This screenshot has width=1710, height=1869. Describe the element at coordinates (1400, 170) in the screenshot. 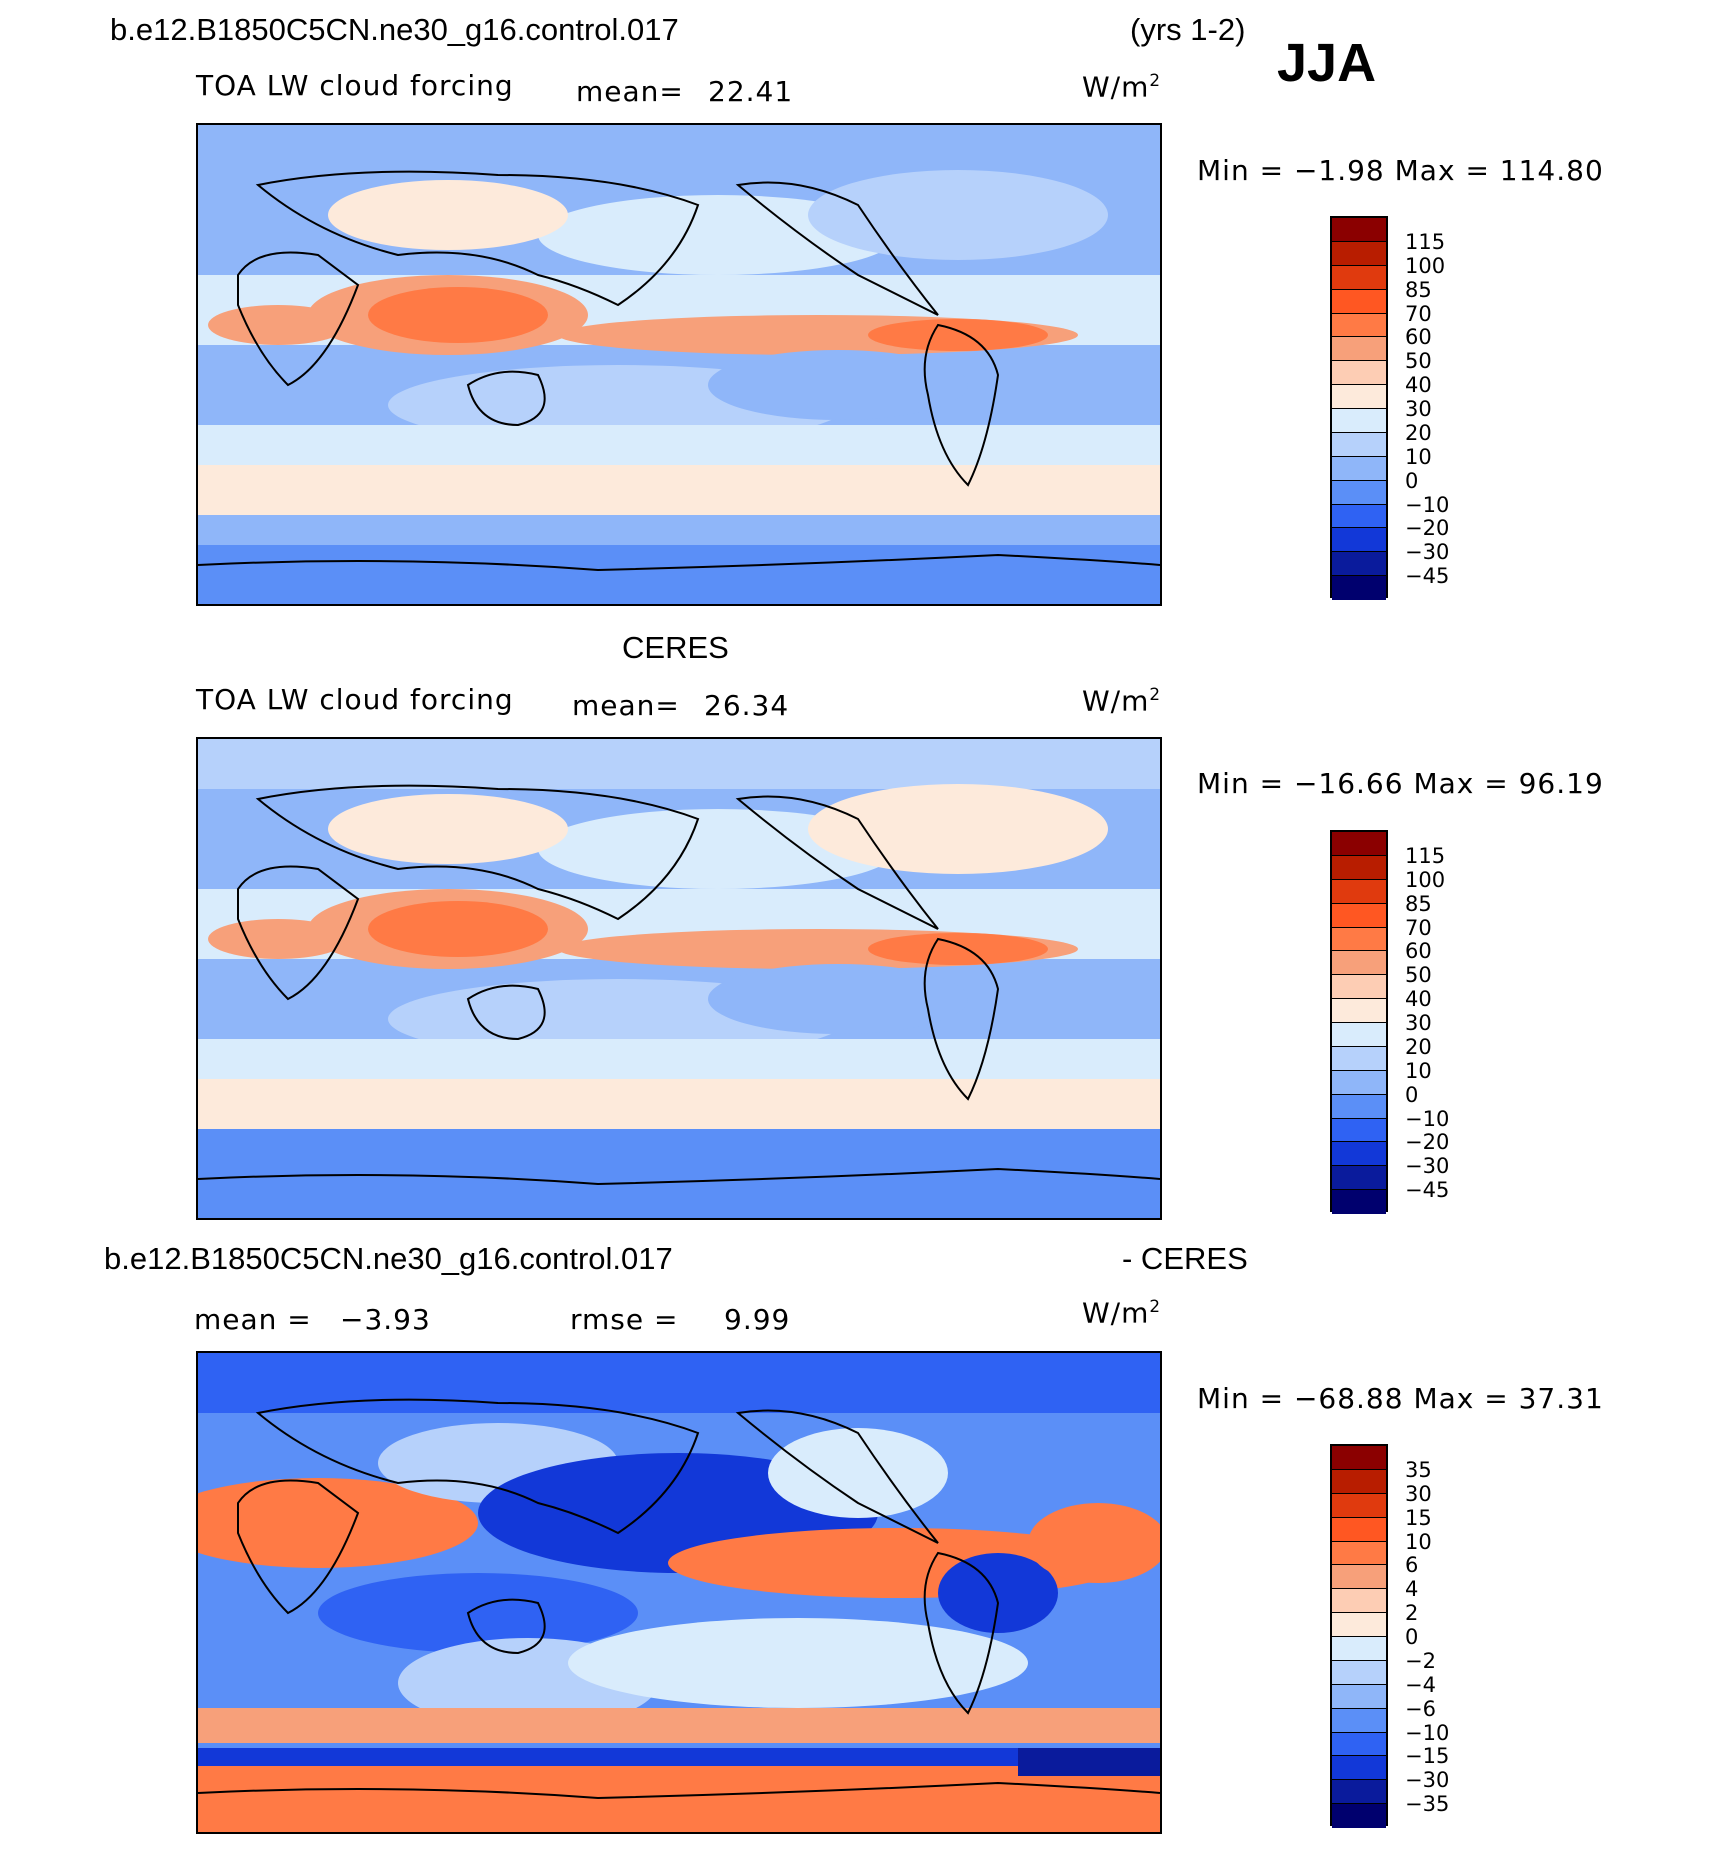

I see `panel-minmax: Min = −1.98 Max = 114.80` at that location.